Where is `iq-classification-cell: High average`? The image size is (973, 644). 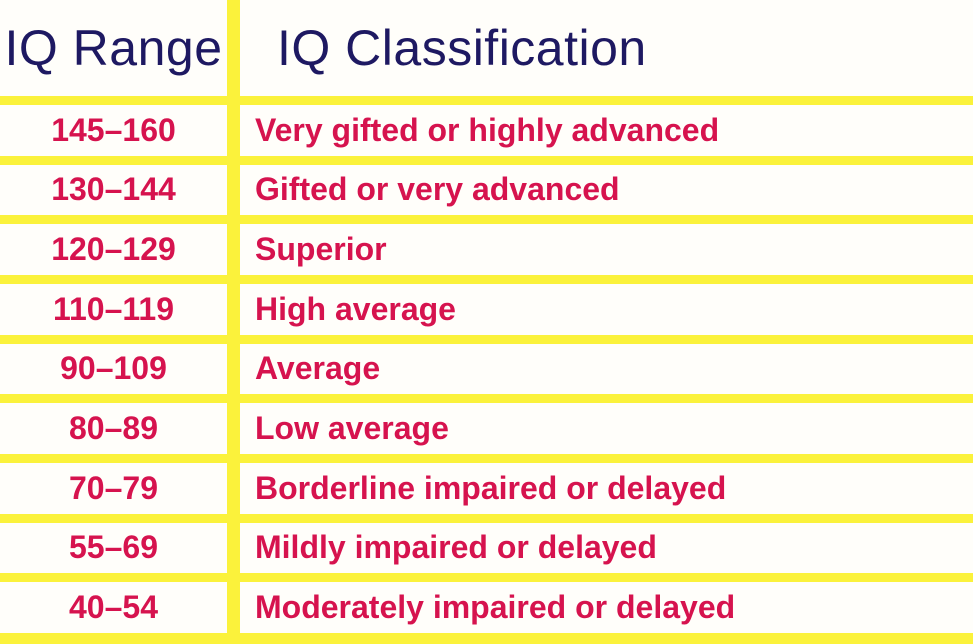
iq-classification-cell: High average is located at coordinates (606, 305).